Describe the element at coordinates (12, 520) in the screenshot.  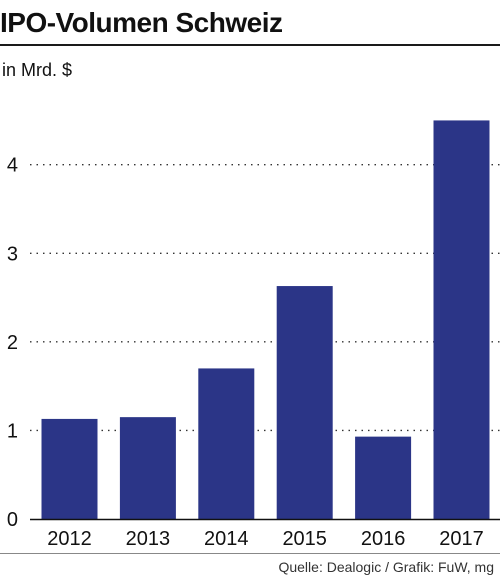
I see `y-tick-label: 0` at that location.